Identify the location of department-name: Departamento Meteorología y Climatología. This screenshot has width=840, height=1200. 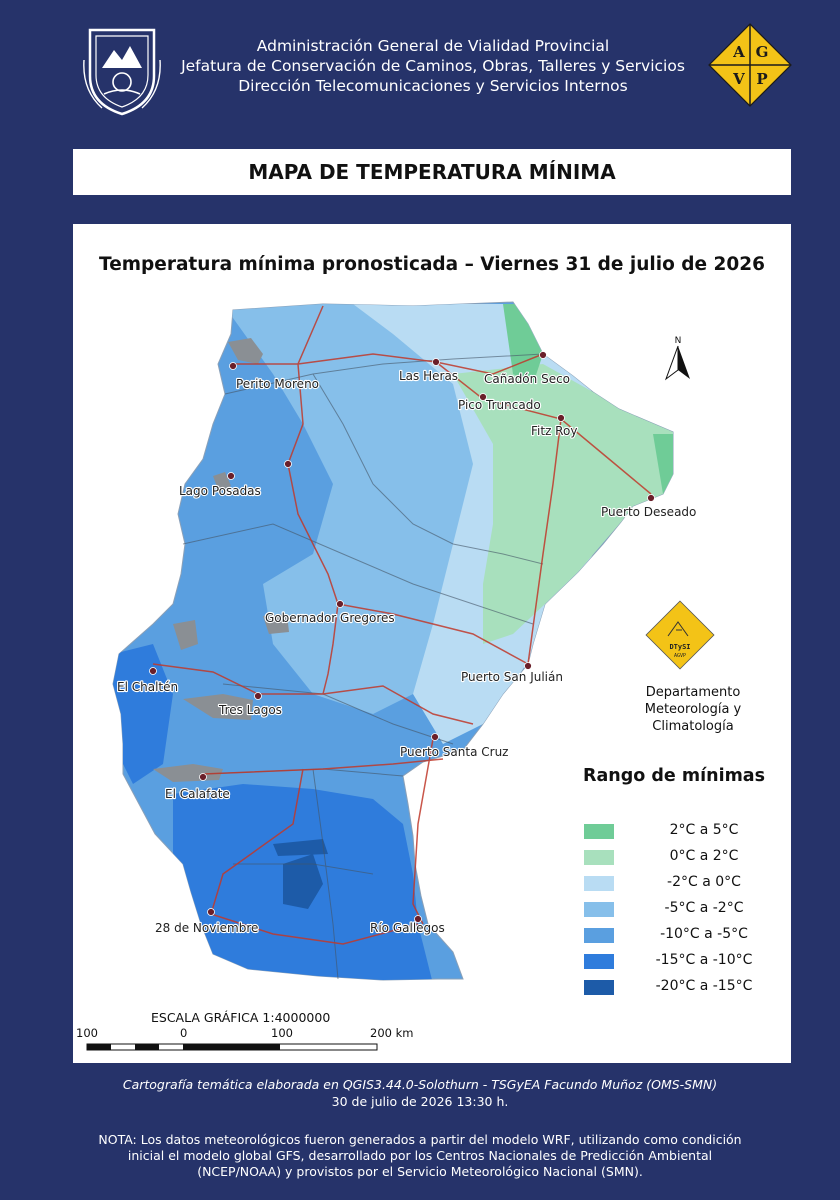
(693, 709).